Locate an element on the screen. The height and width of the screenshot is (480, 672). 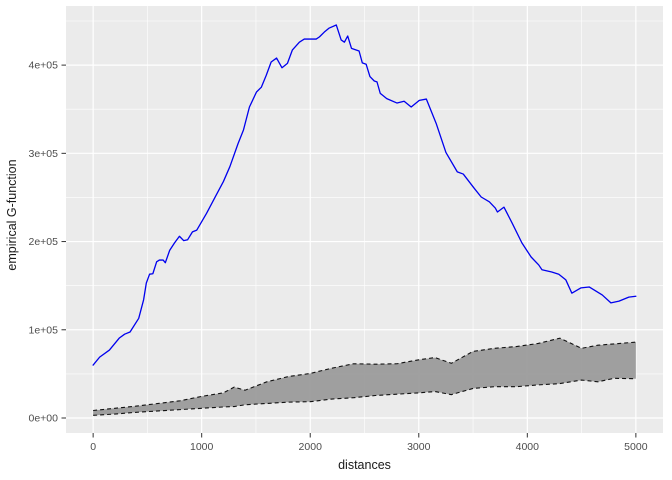
x-axis-title: distances is located at coordinates (364, 465).